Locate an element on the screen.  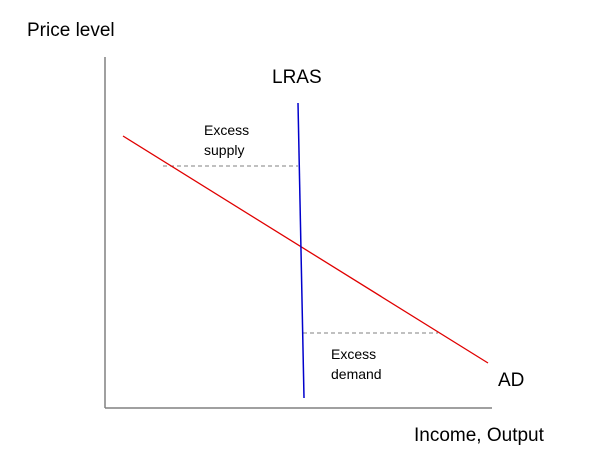
x-axis-label: Income, Output is located at coordinates (479, 435).